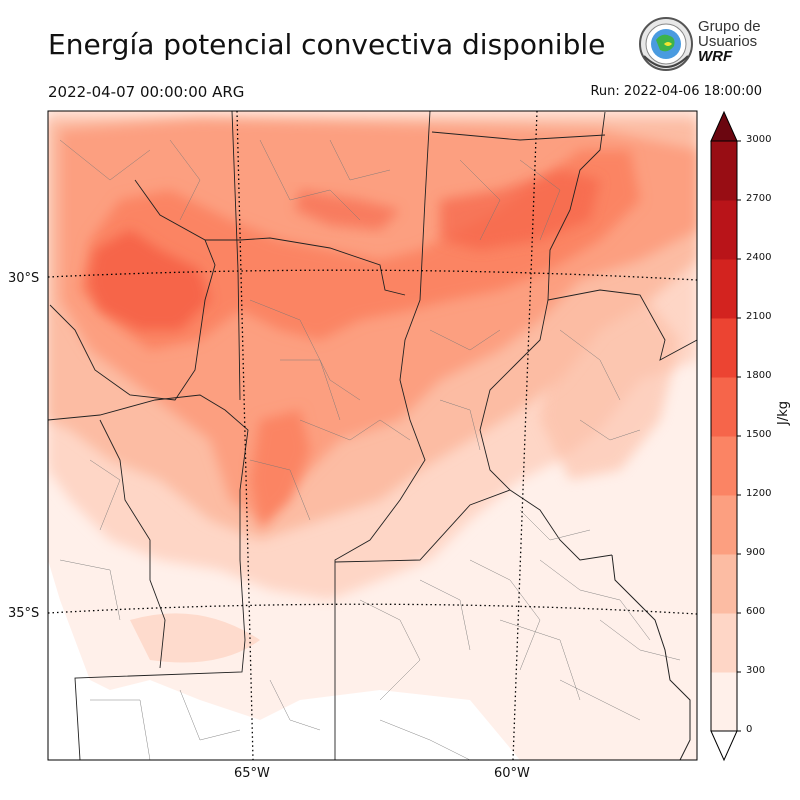  I want to click on colorbar-unit: J/kg, so click(783, 413).